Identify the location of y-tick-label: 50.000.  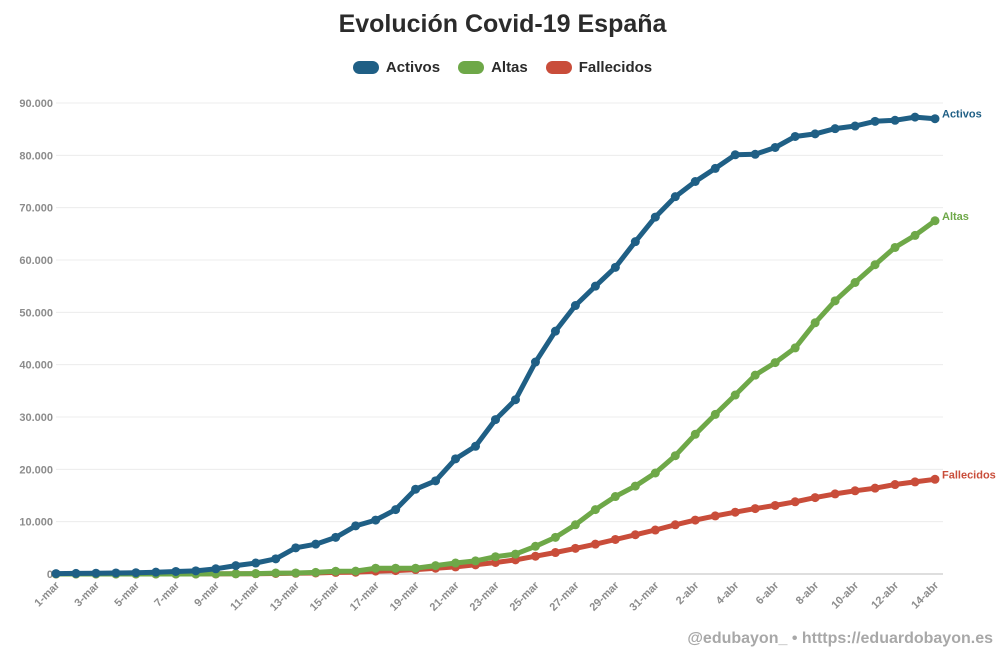
(36, 313).